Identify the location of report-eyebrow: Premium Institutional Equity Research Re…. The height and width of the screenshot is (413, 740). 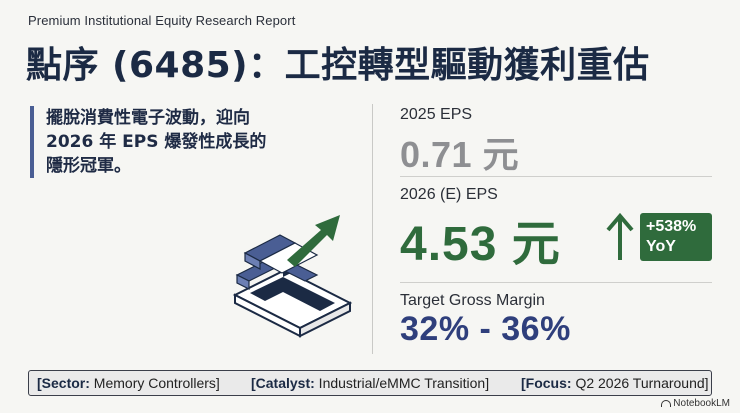
(162, 20).